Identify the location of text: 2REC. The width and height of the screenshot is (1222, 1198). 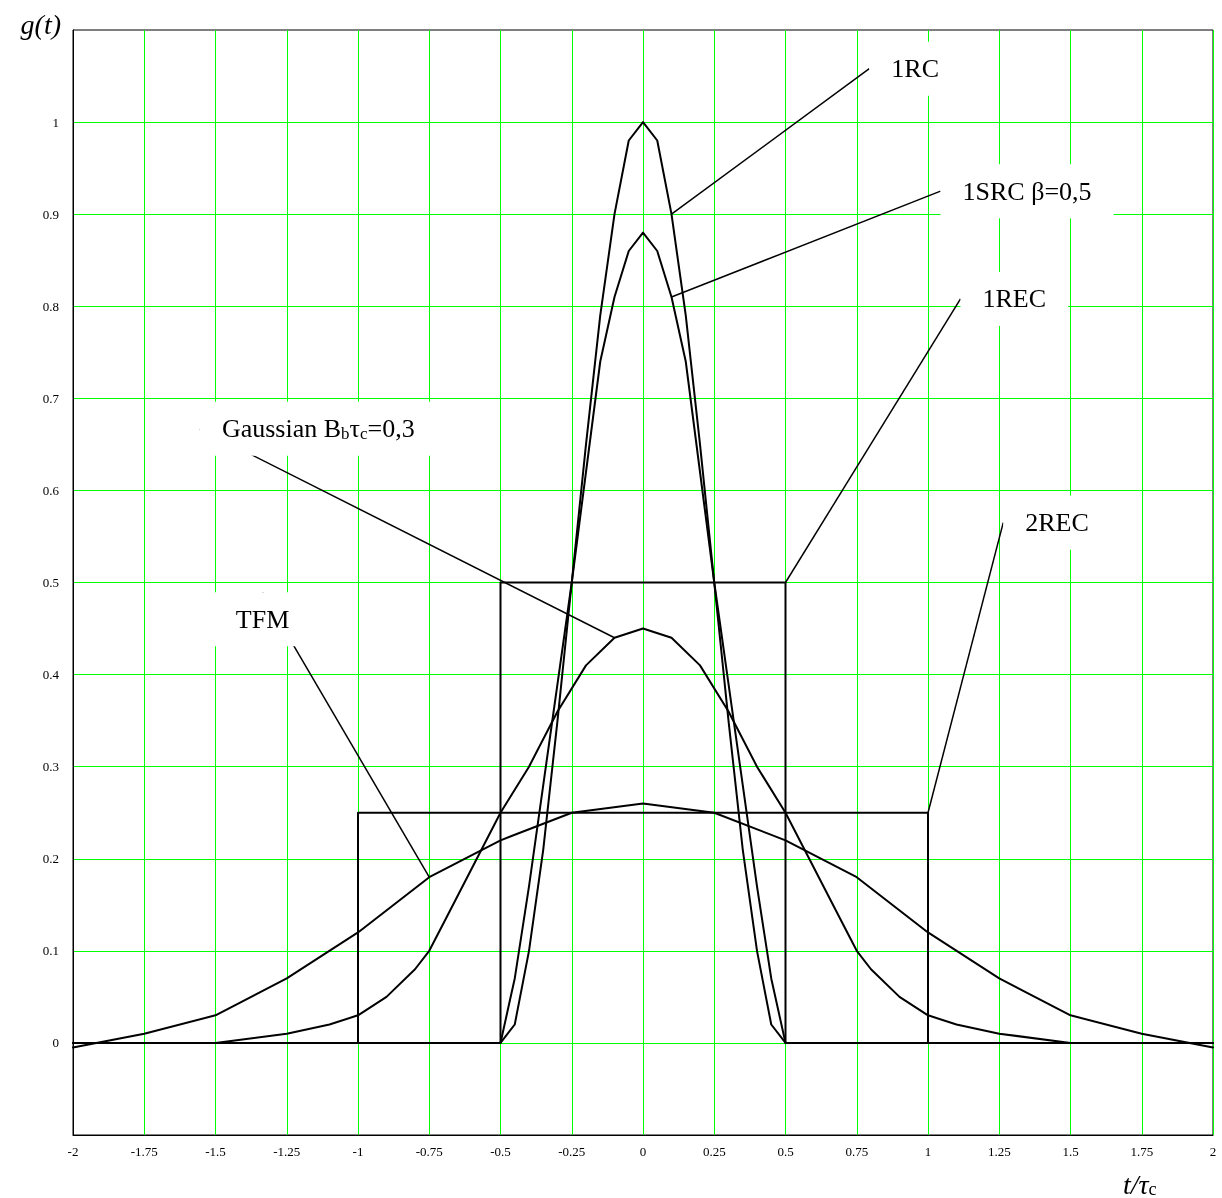
(1057, 523).